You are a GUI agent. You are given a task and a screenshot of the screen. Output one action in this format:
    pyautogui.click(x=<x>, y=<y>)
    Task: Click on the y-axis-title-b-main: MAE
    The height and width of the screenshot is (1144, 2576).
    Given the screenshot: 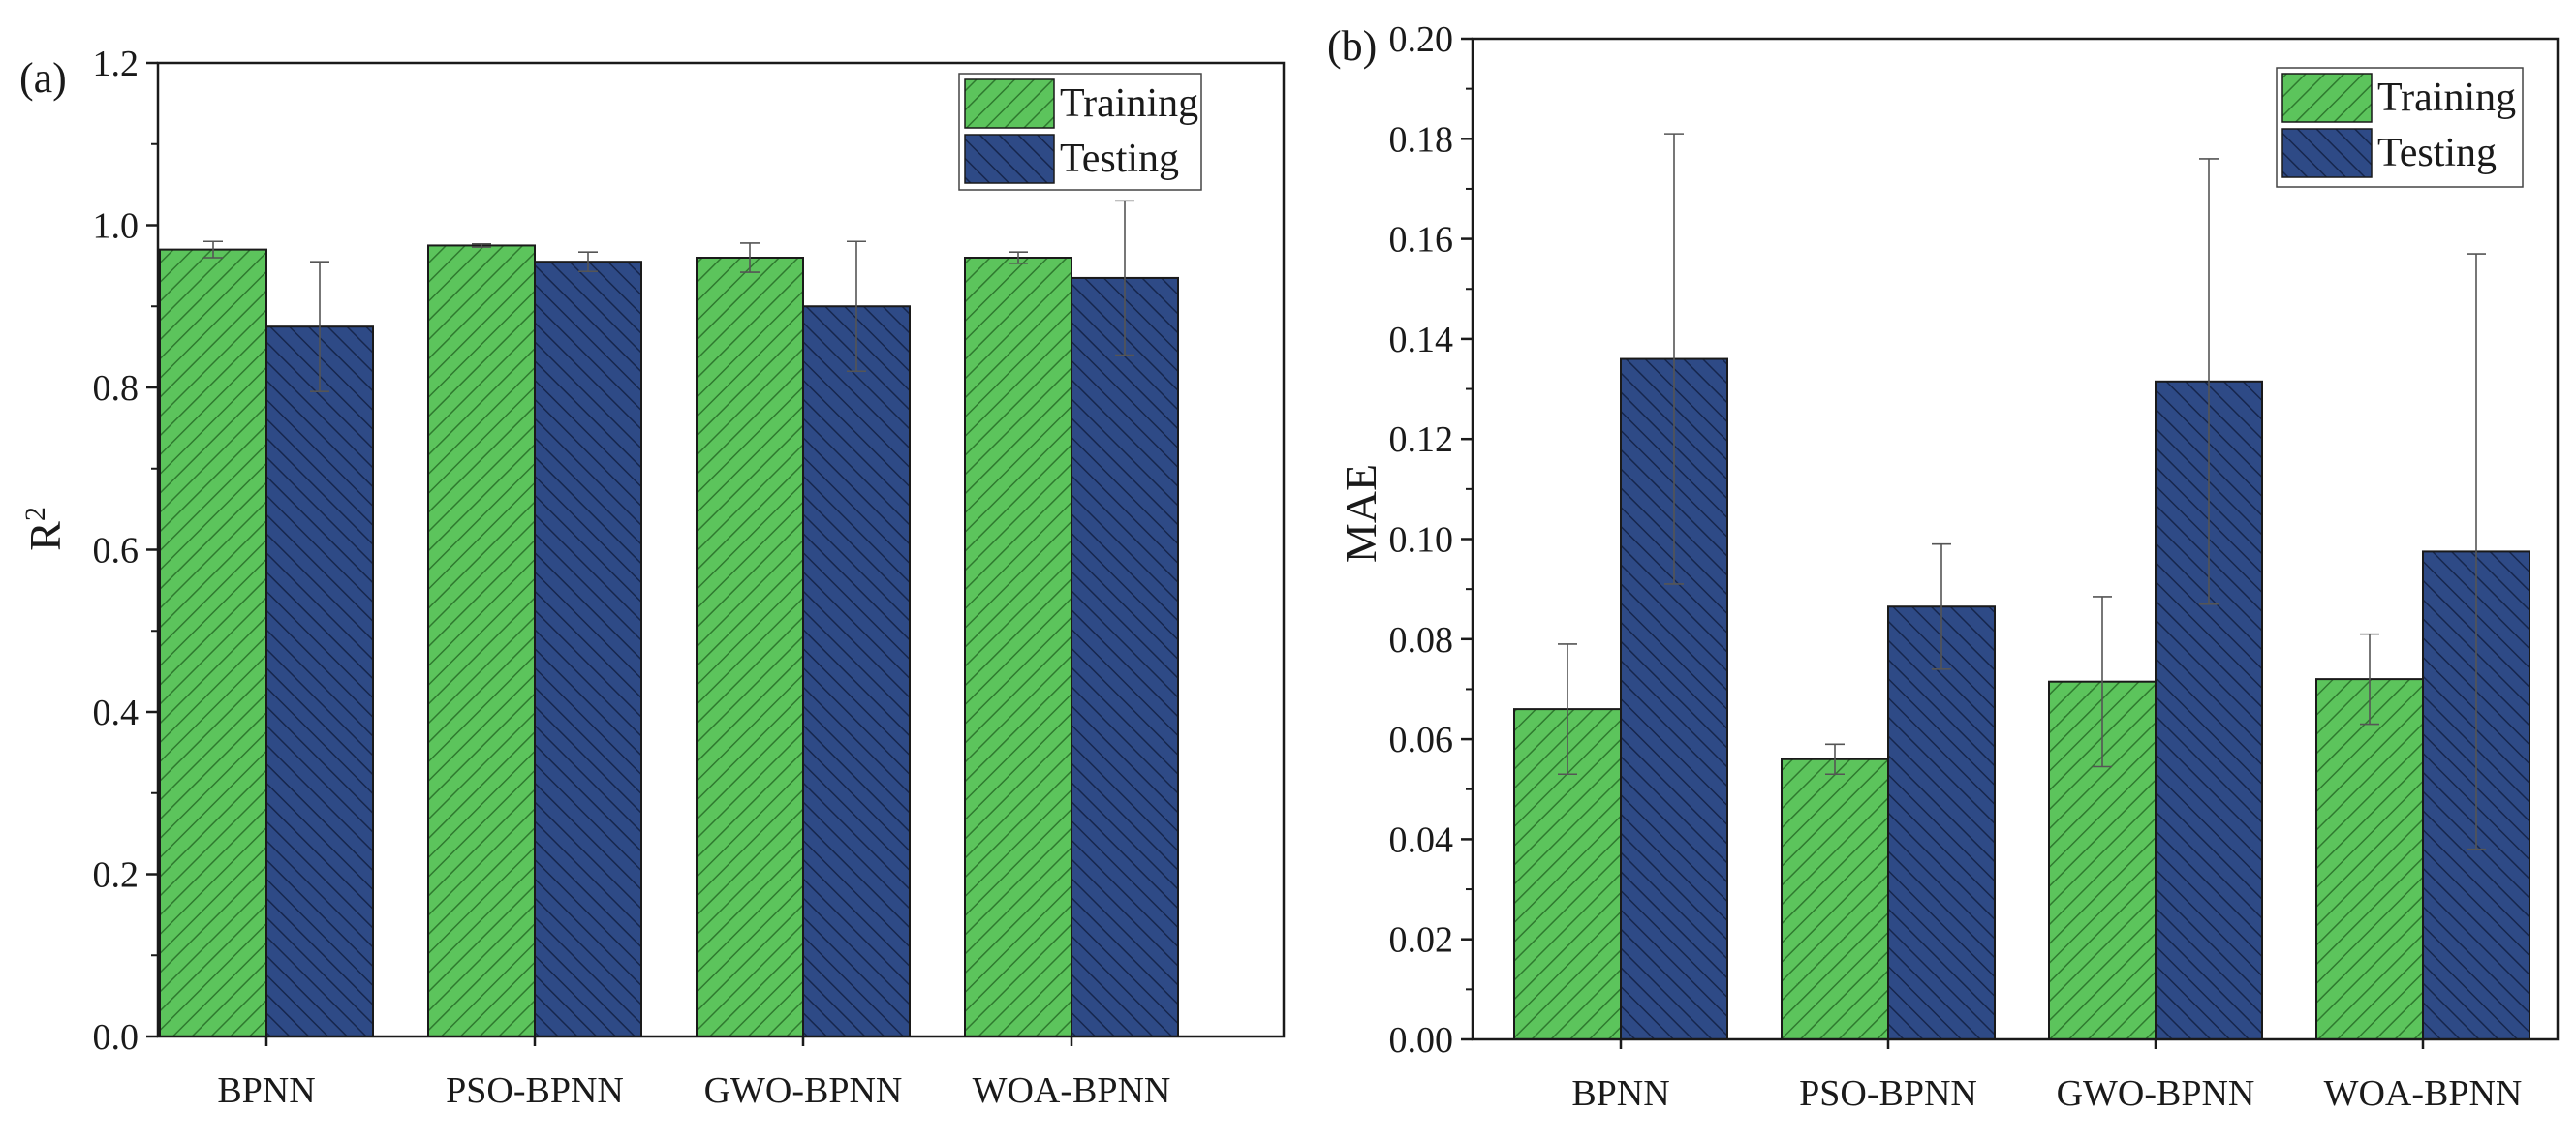 What is the action you would take?
    pyautogui.click(x=1360, y=513)
    